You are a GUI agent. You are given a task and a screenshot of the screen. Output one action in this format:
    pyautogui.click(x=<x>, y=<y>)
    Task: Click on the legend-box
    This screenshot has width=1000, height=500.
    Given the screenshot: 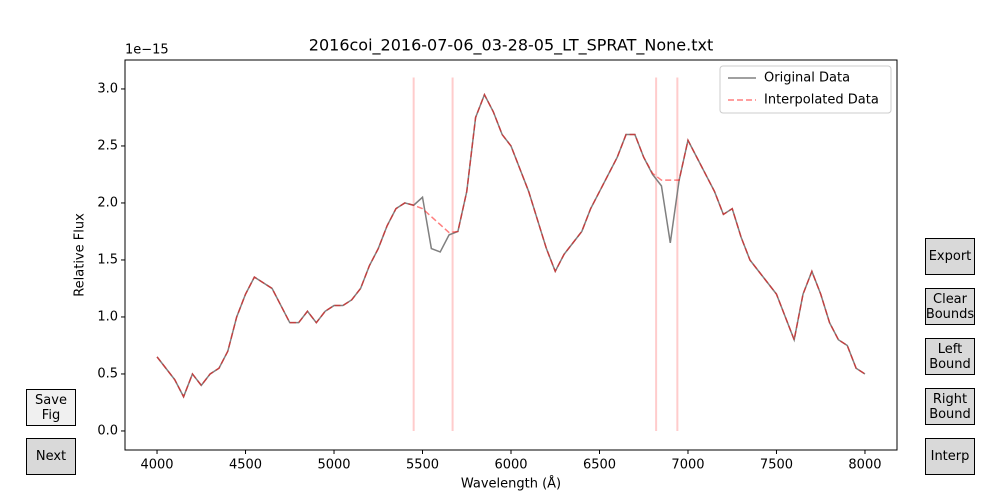 What is the action you would take?
    pyautogui.click(x=805, y=89)
    